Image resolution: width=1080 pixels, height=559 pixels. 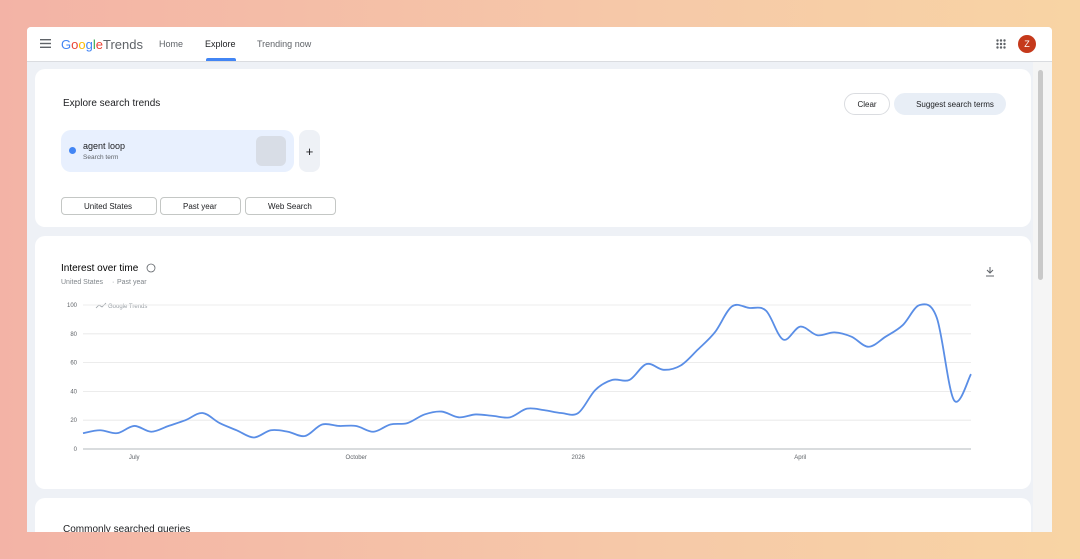 I want to click on x-tick-label: July, so click(x=134, y=458).